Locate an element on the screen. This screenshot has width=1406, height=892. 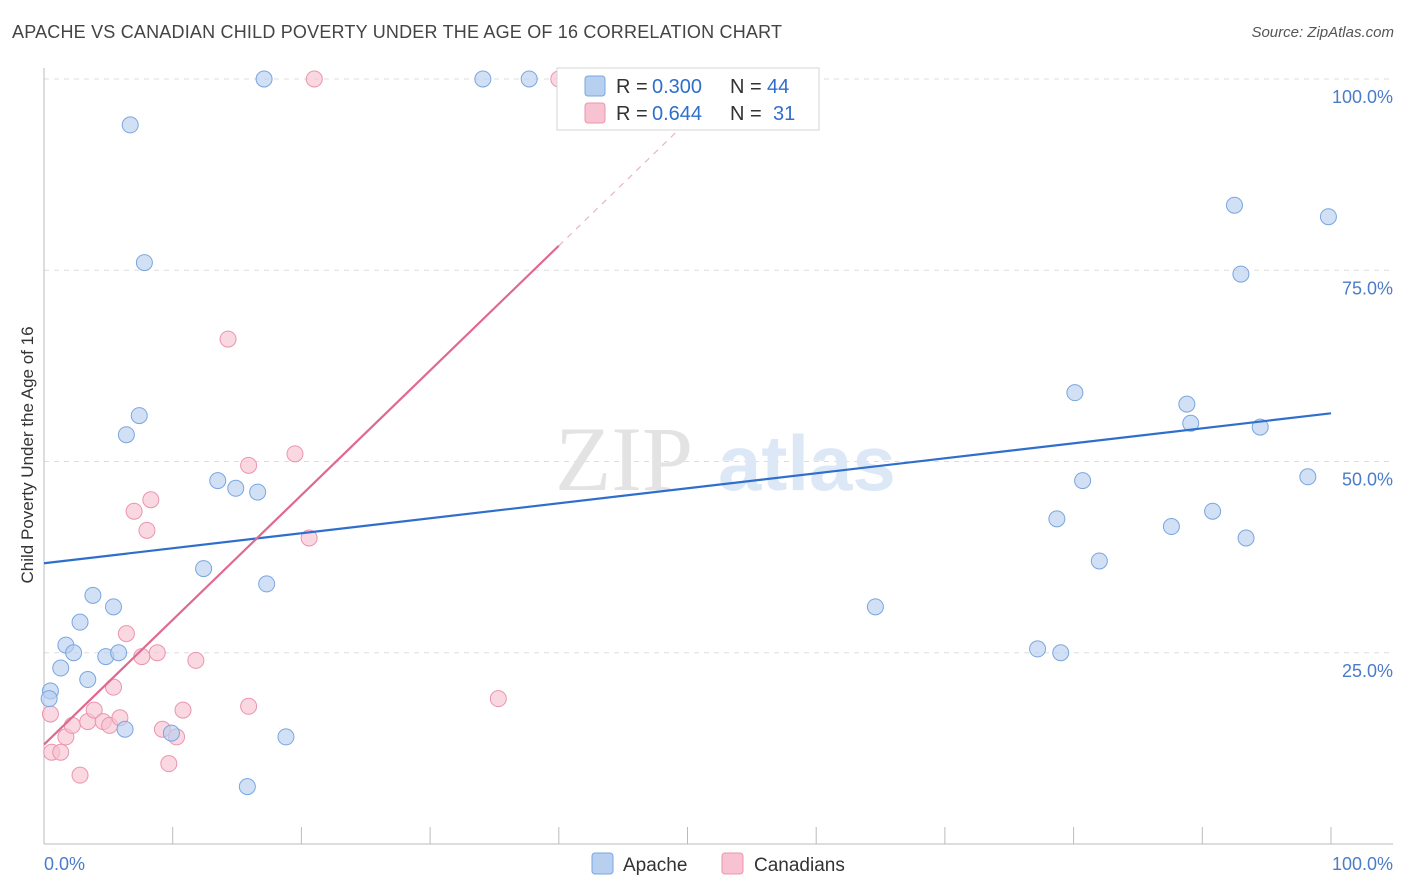
bottom-legend-canadians-swatch is located at coordinates (732, 863).